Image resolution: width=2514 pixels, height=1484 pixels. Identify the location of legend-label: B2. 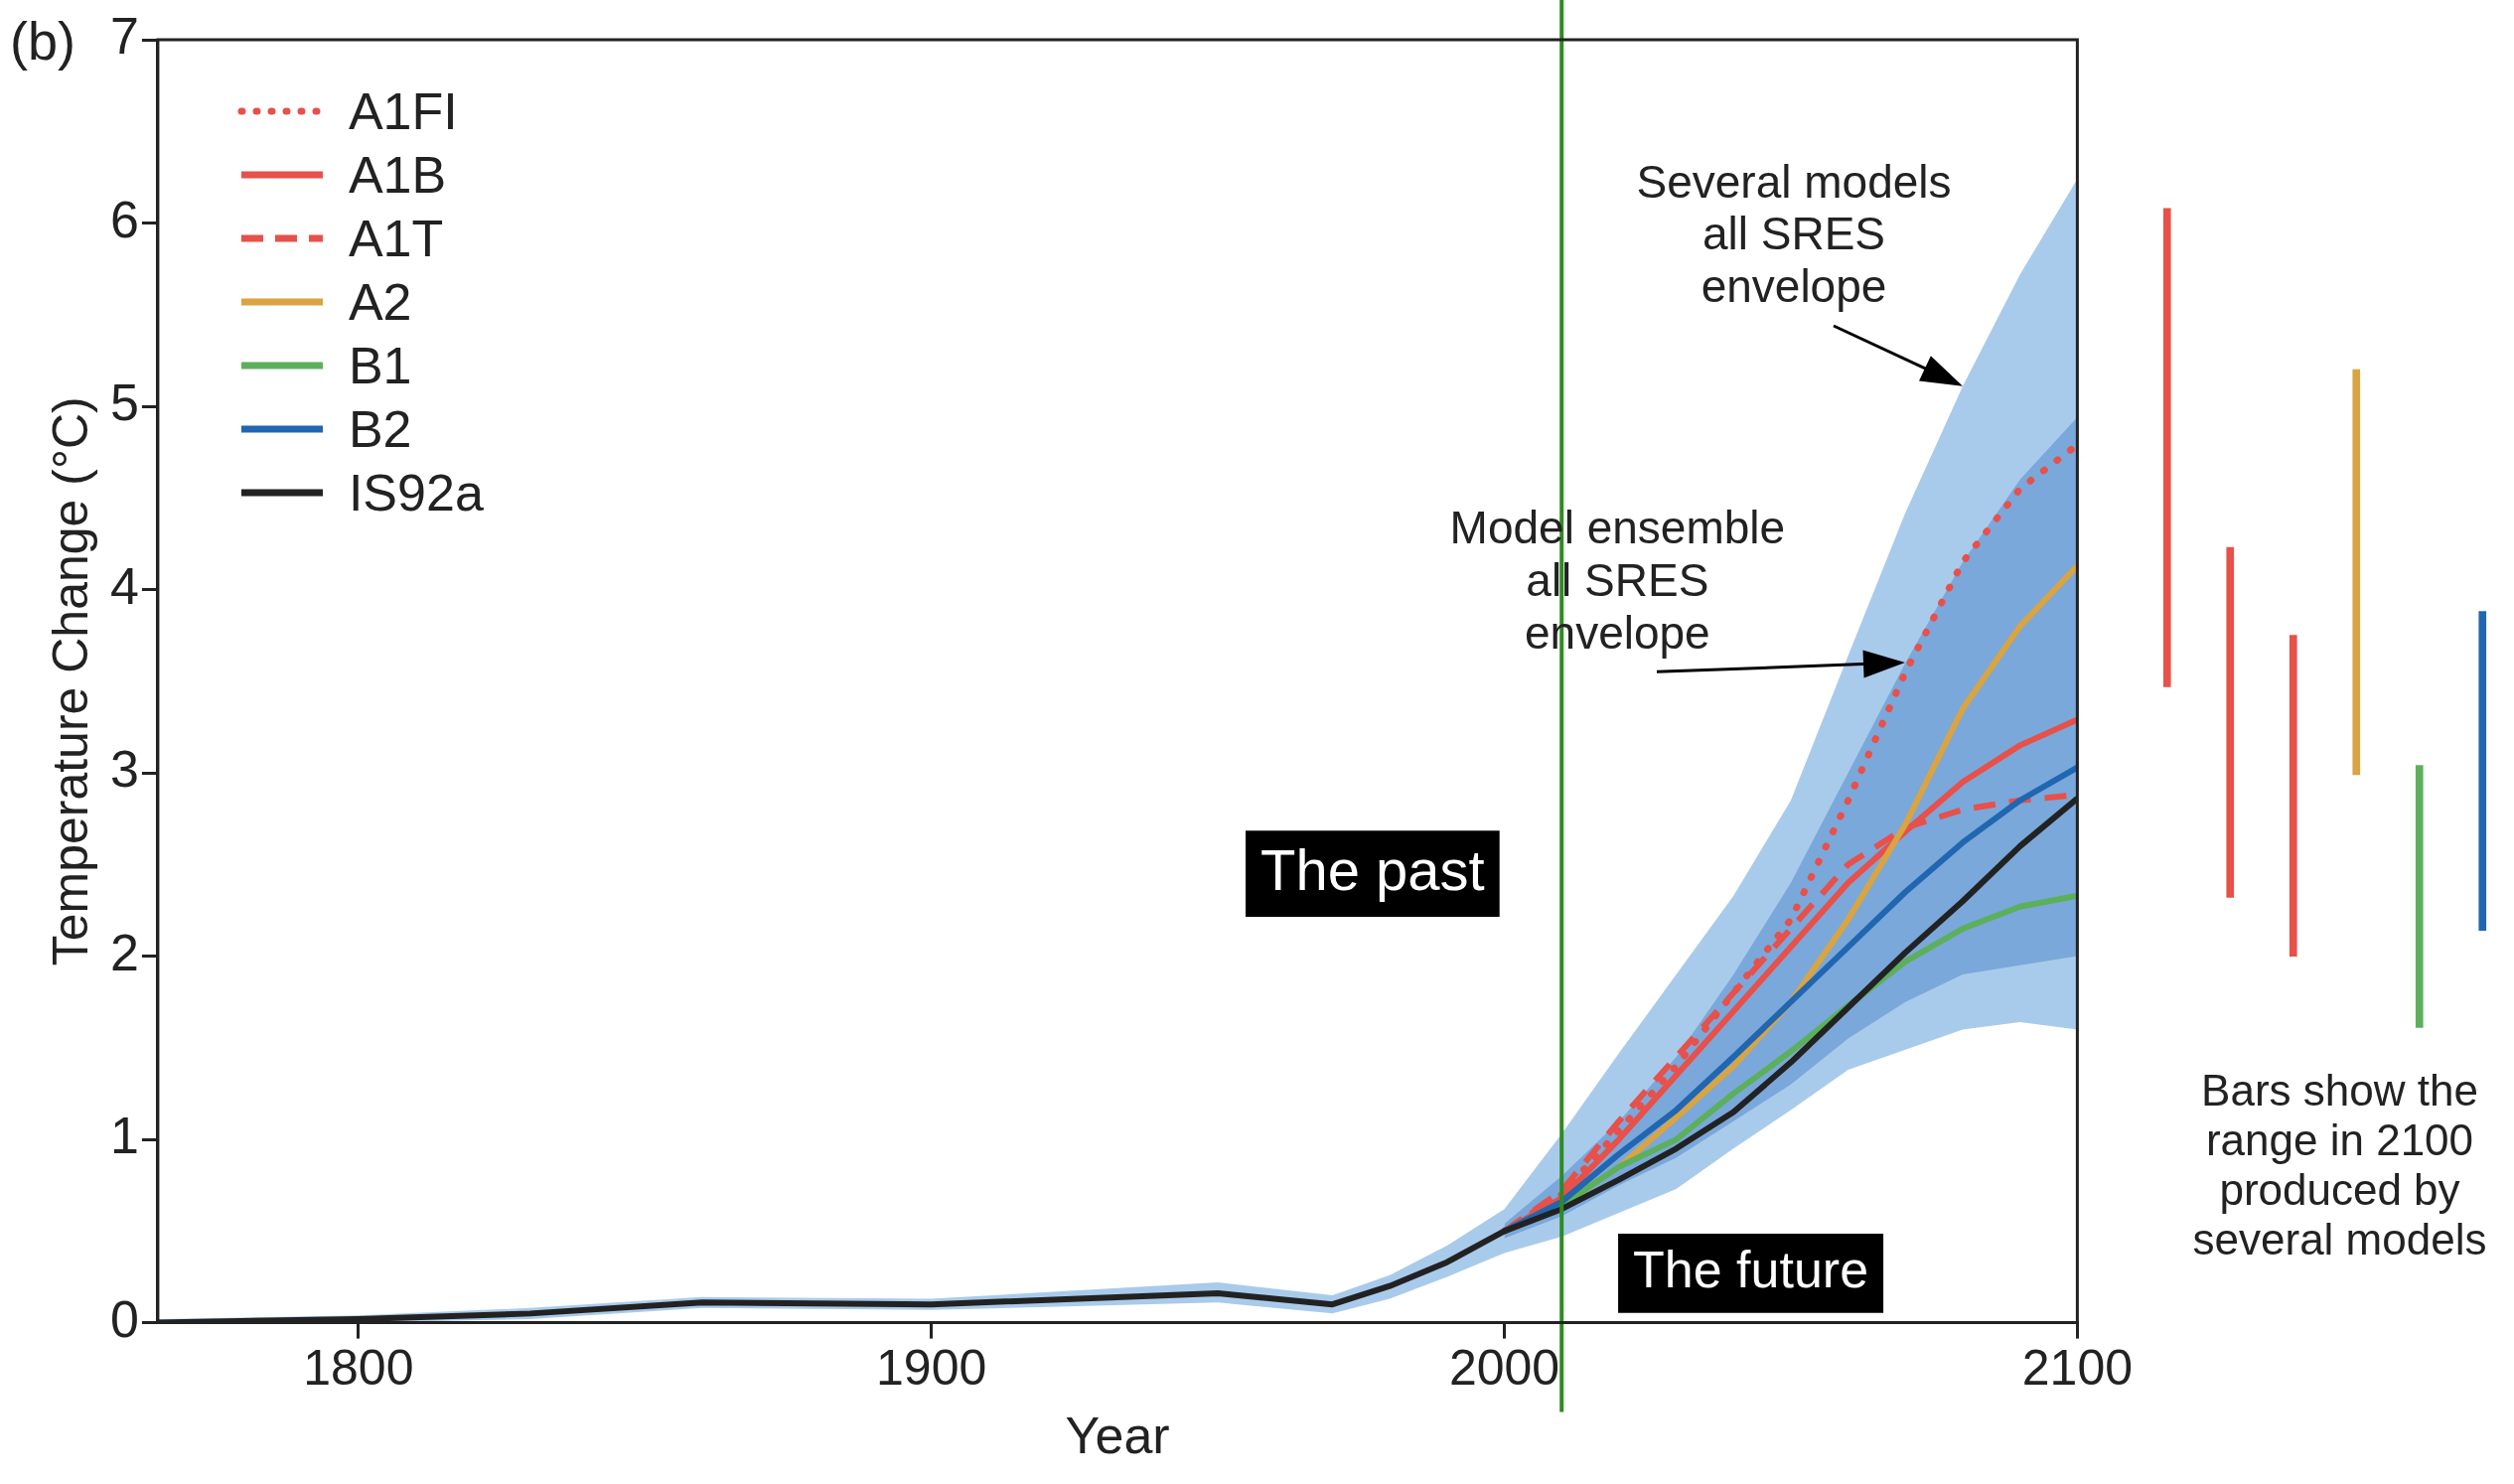
(380, 429).